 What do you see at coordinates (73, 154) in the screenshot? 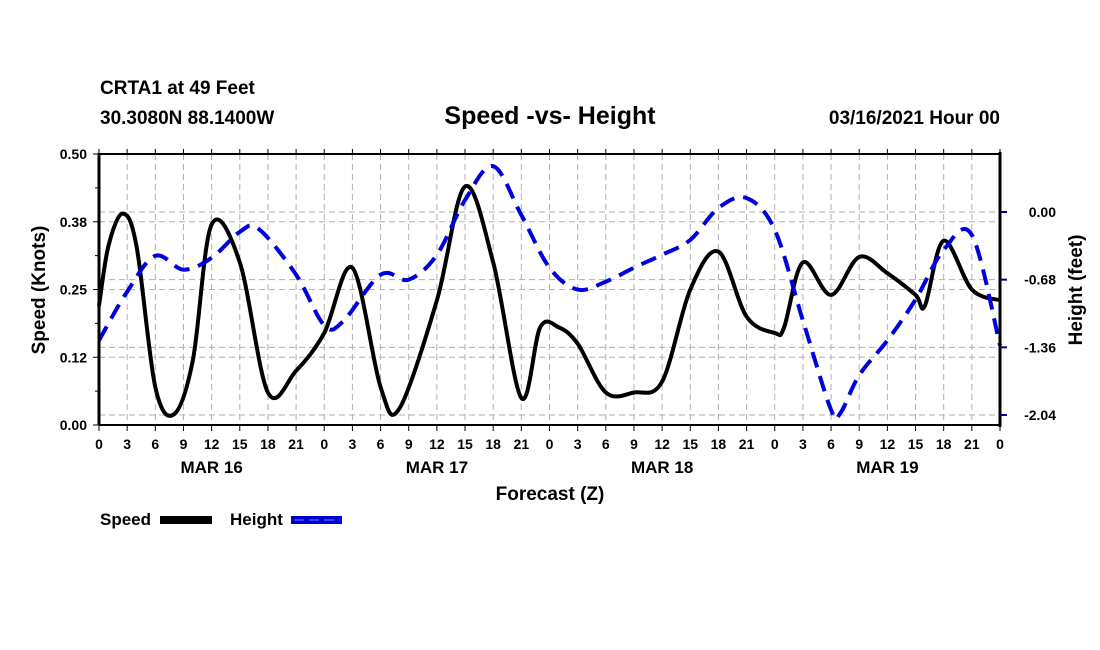
I see `y-tick-label: 0.50` at bounding box center [73, 154].